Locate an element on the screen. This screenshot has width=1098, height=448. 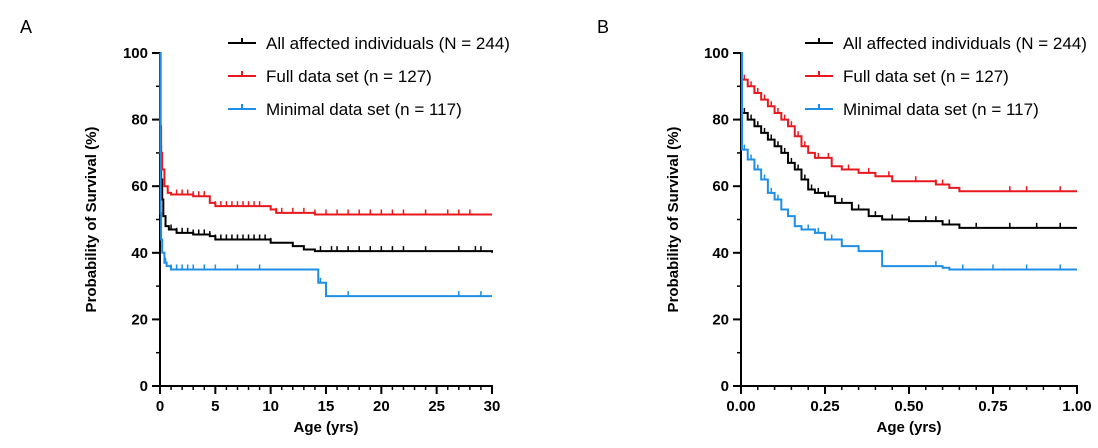
x-tick-label: 5 is located at coordinates (215, 406).